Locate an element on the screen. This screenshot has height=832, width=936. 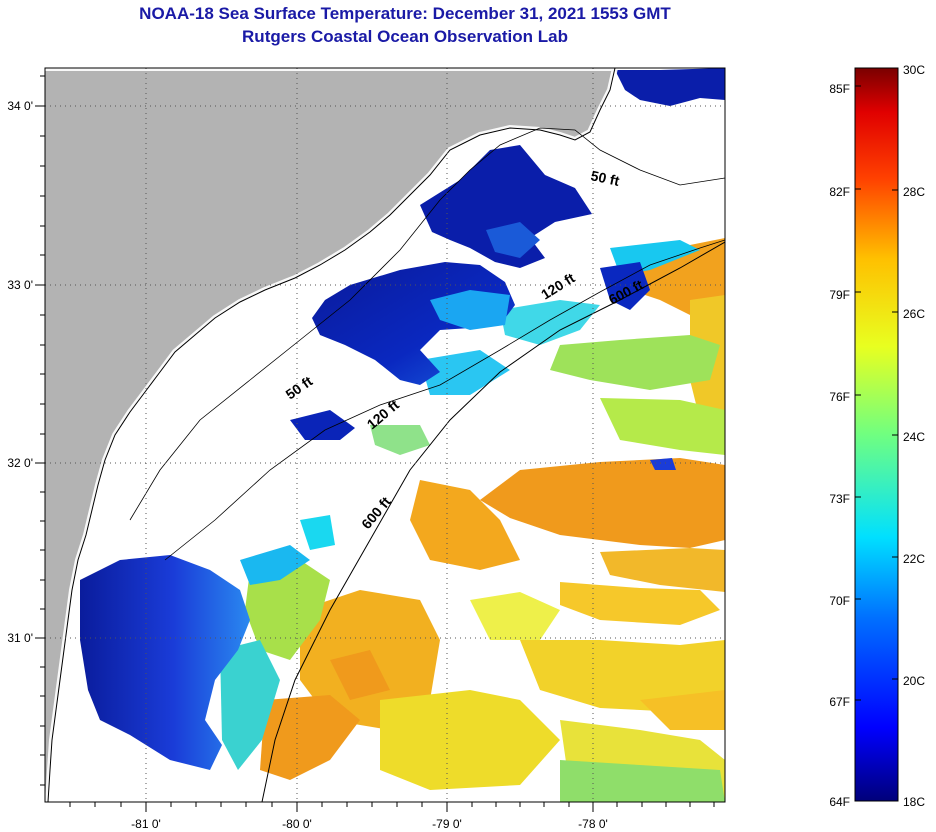
contour-label: 50 ft is located at coordinates (605, 178).